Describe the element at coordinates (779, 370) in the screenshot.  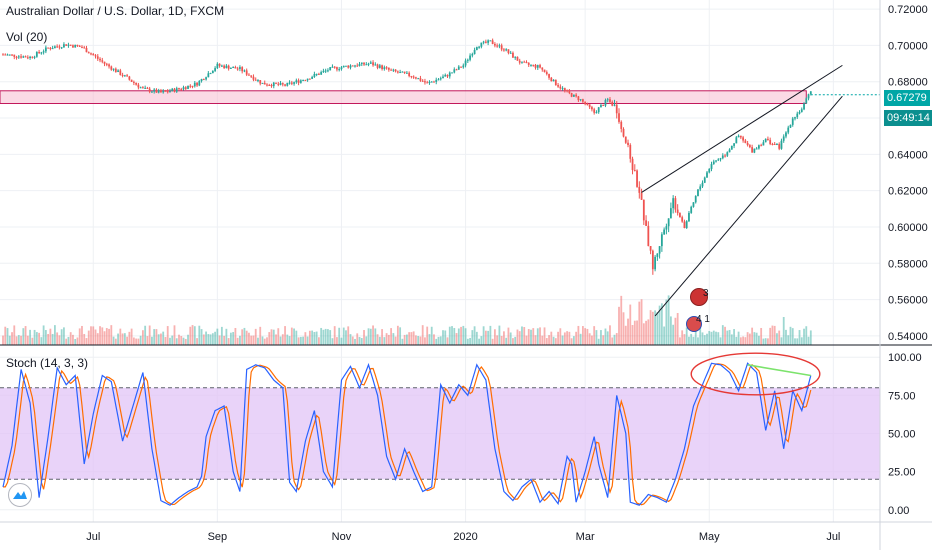
I see `divergence-line` at that location.